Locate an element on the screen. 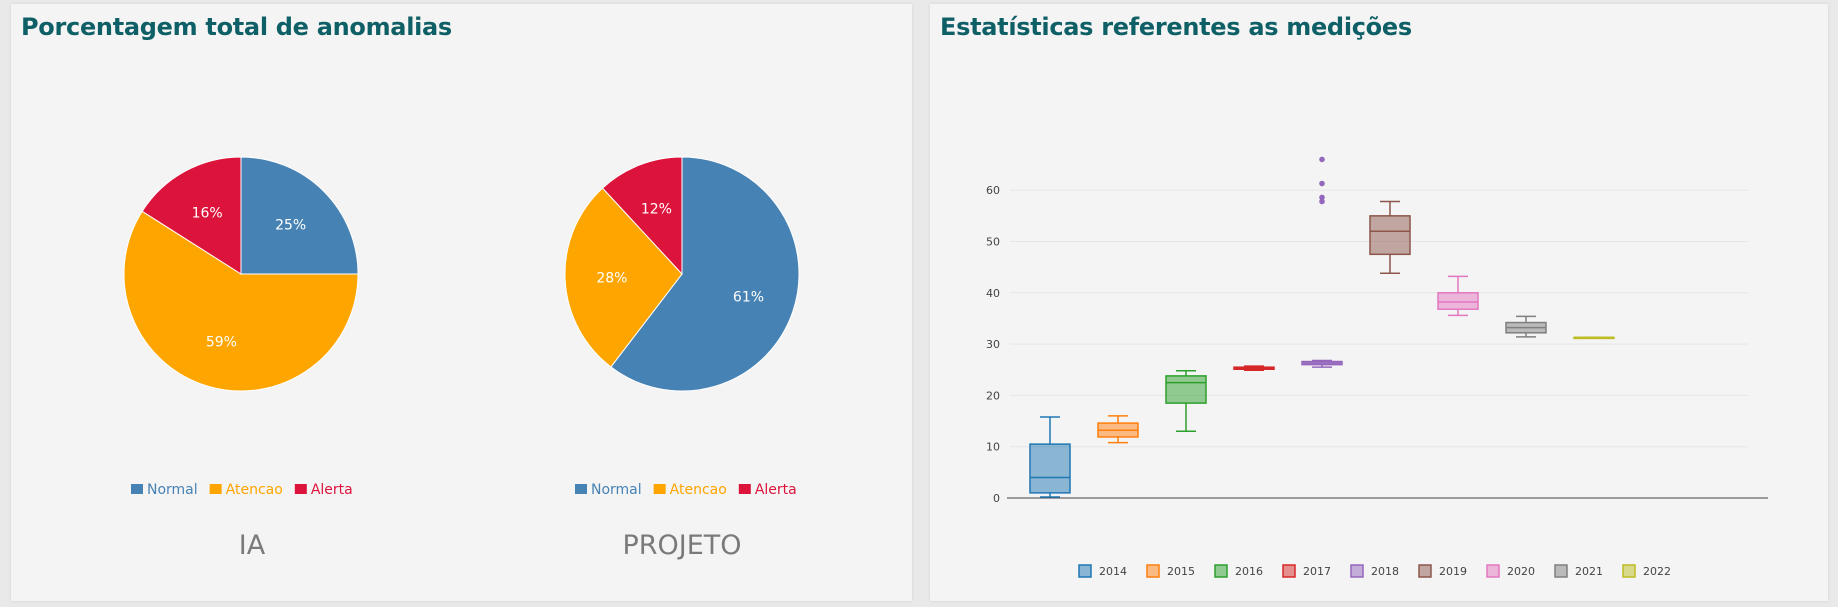  pie-0: 25% 59% 16% Normal Atencao Alerta is located at coordinates (241, 327).